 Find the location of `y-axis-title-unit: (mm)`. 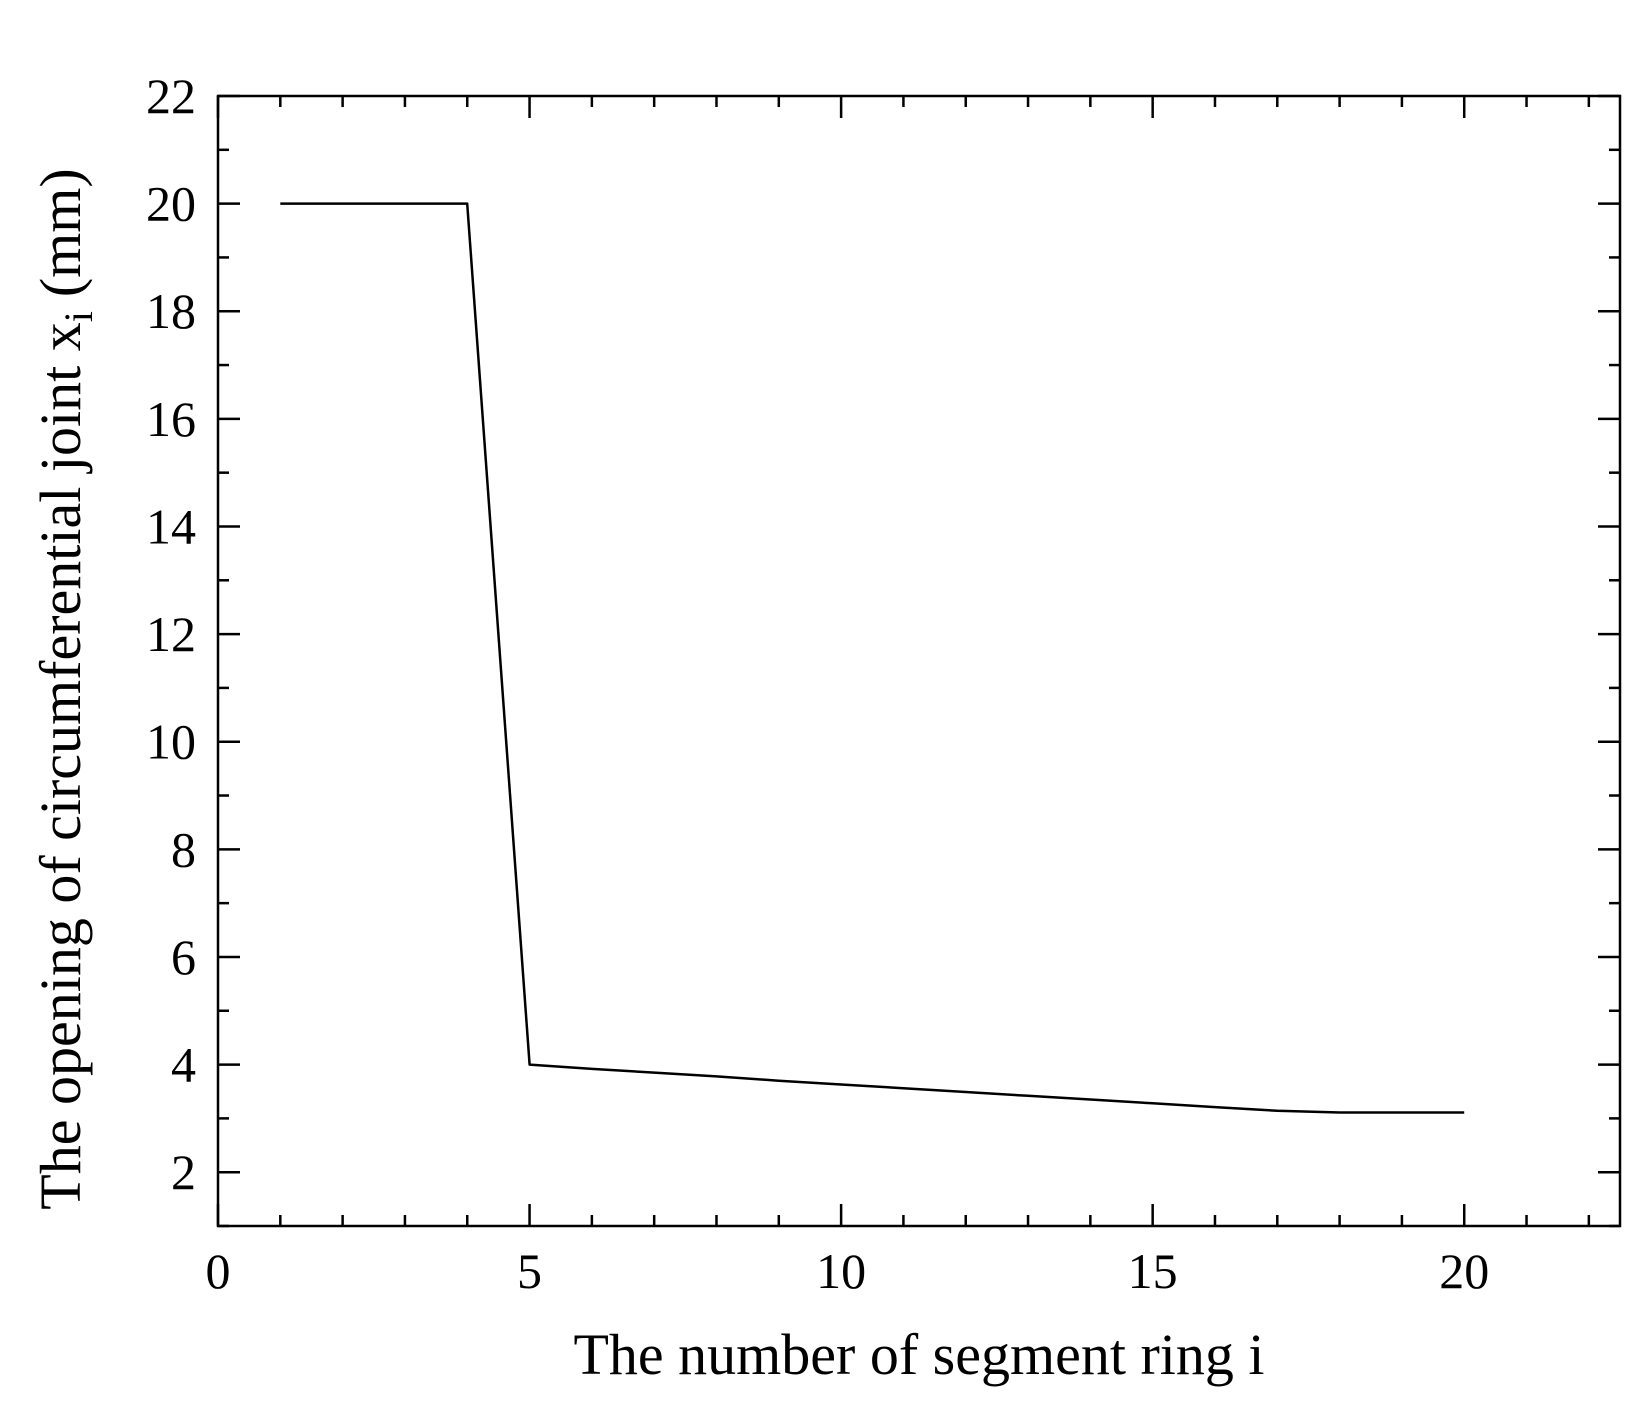

y-axis-title-unit: (mm) is located at coordinates (60, 232).